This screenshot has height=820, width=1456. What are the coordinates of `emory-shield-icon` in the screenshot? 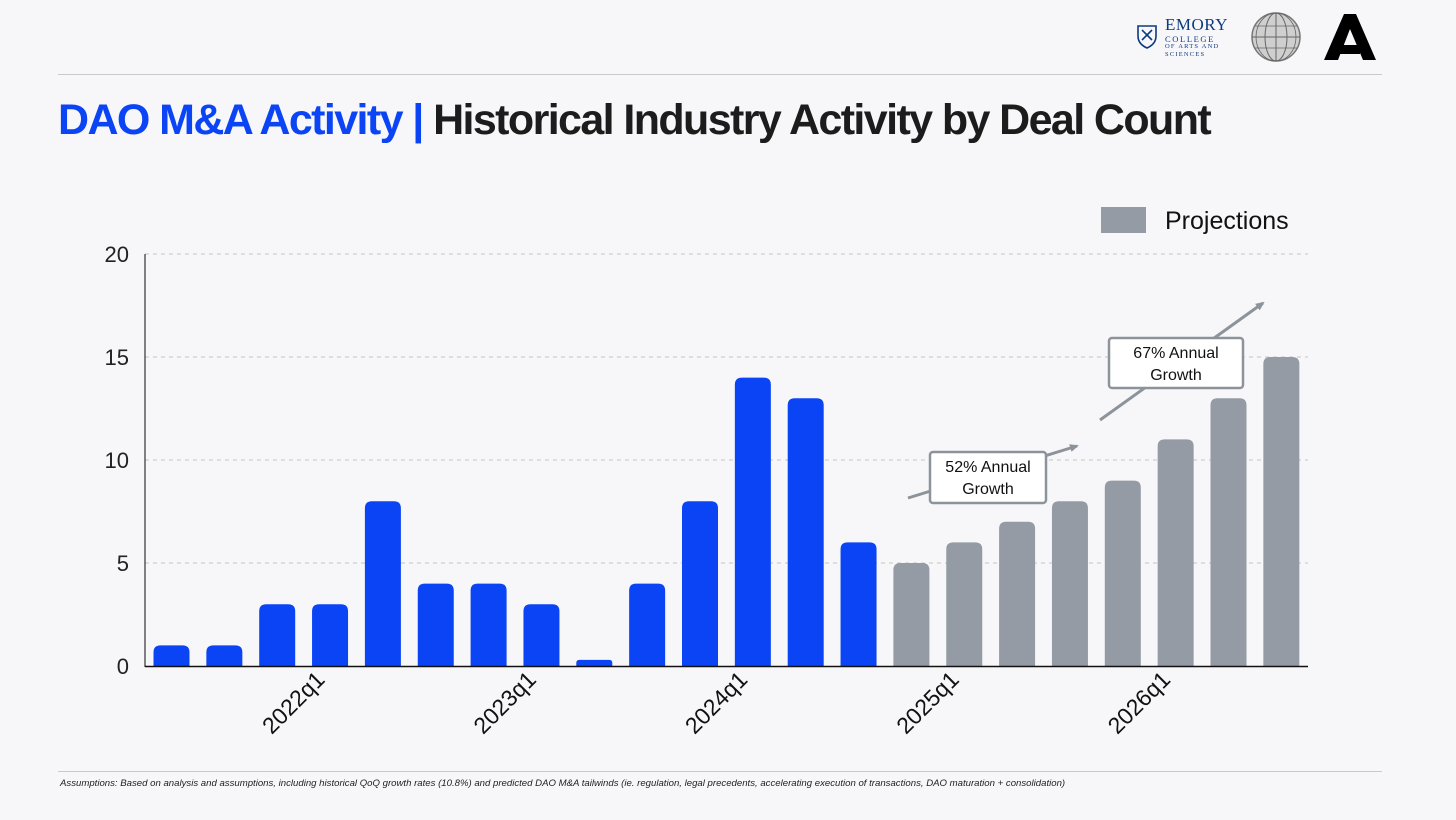 It's located at (1147, 37).